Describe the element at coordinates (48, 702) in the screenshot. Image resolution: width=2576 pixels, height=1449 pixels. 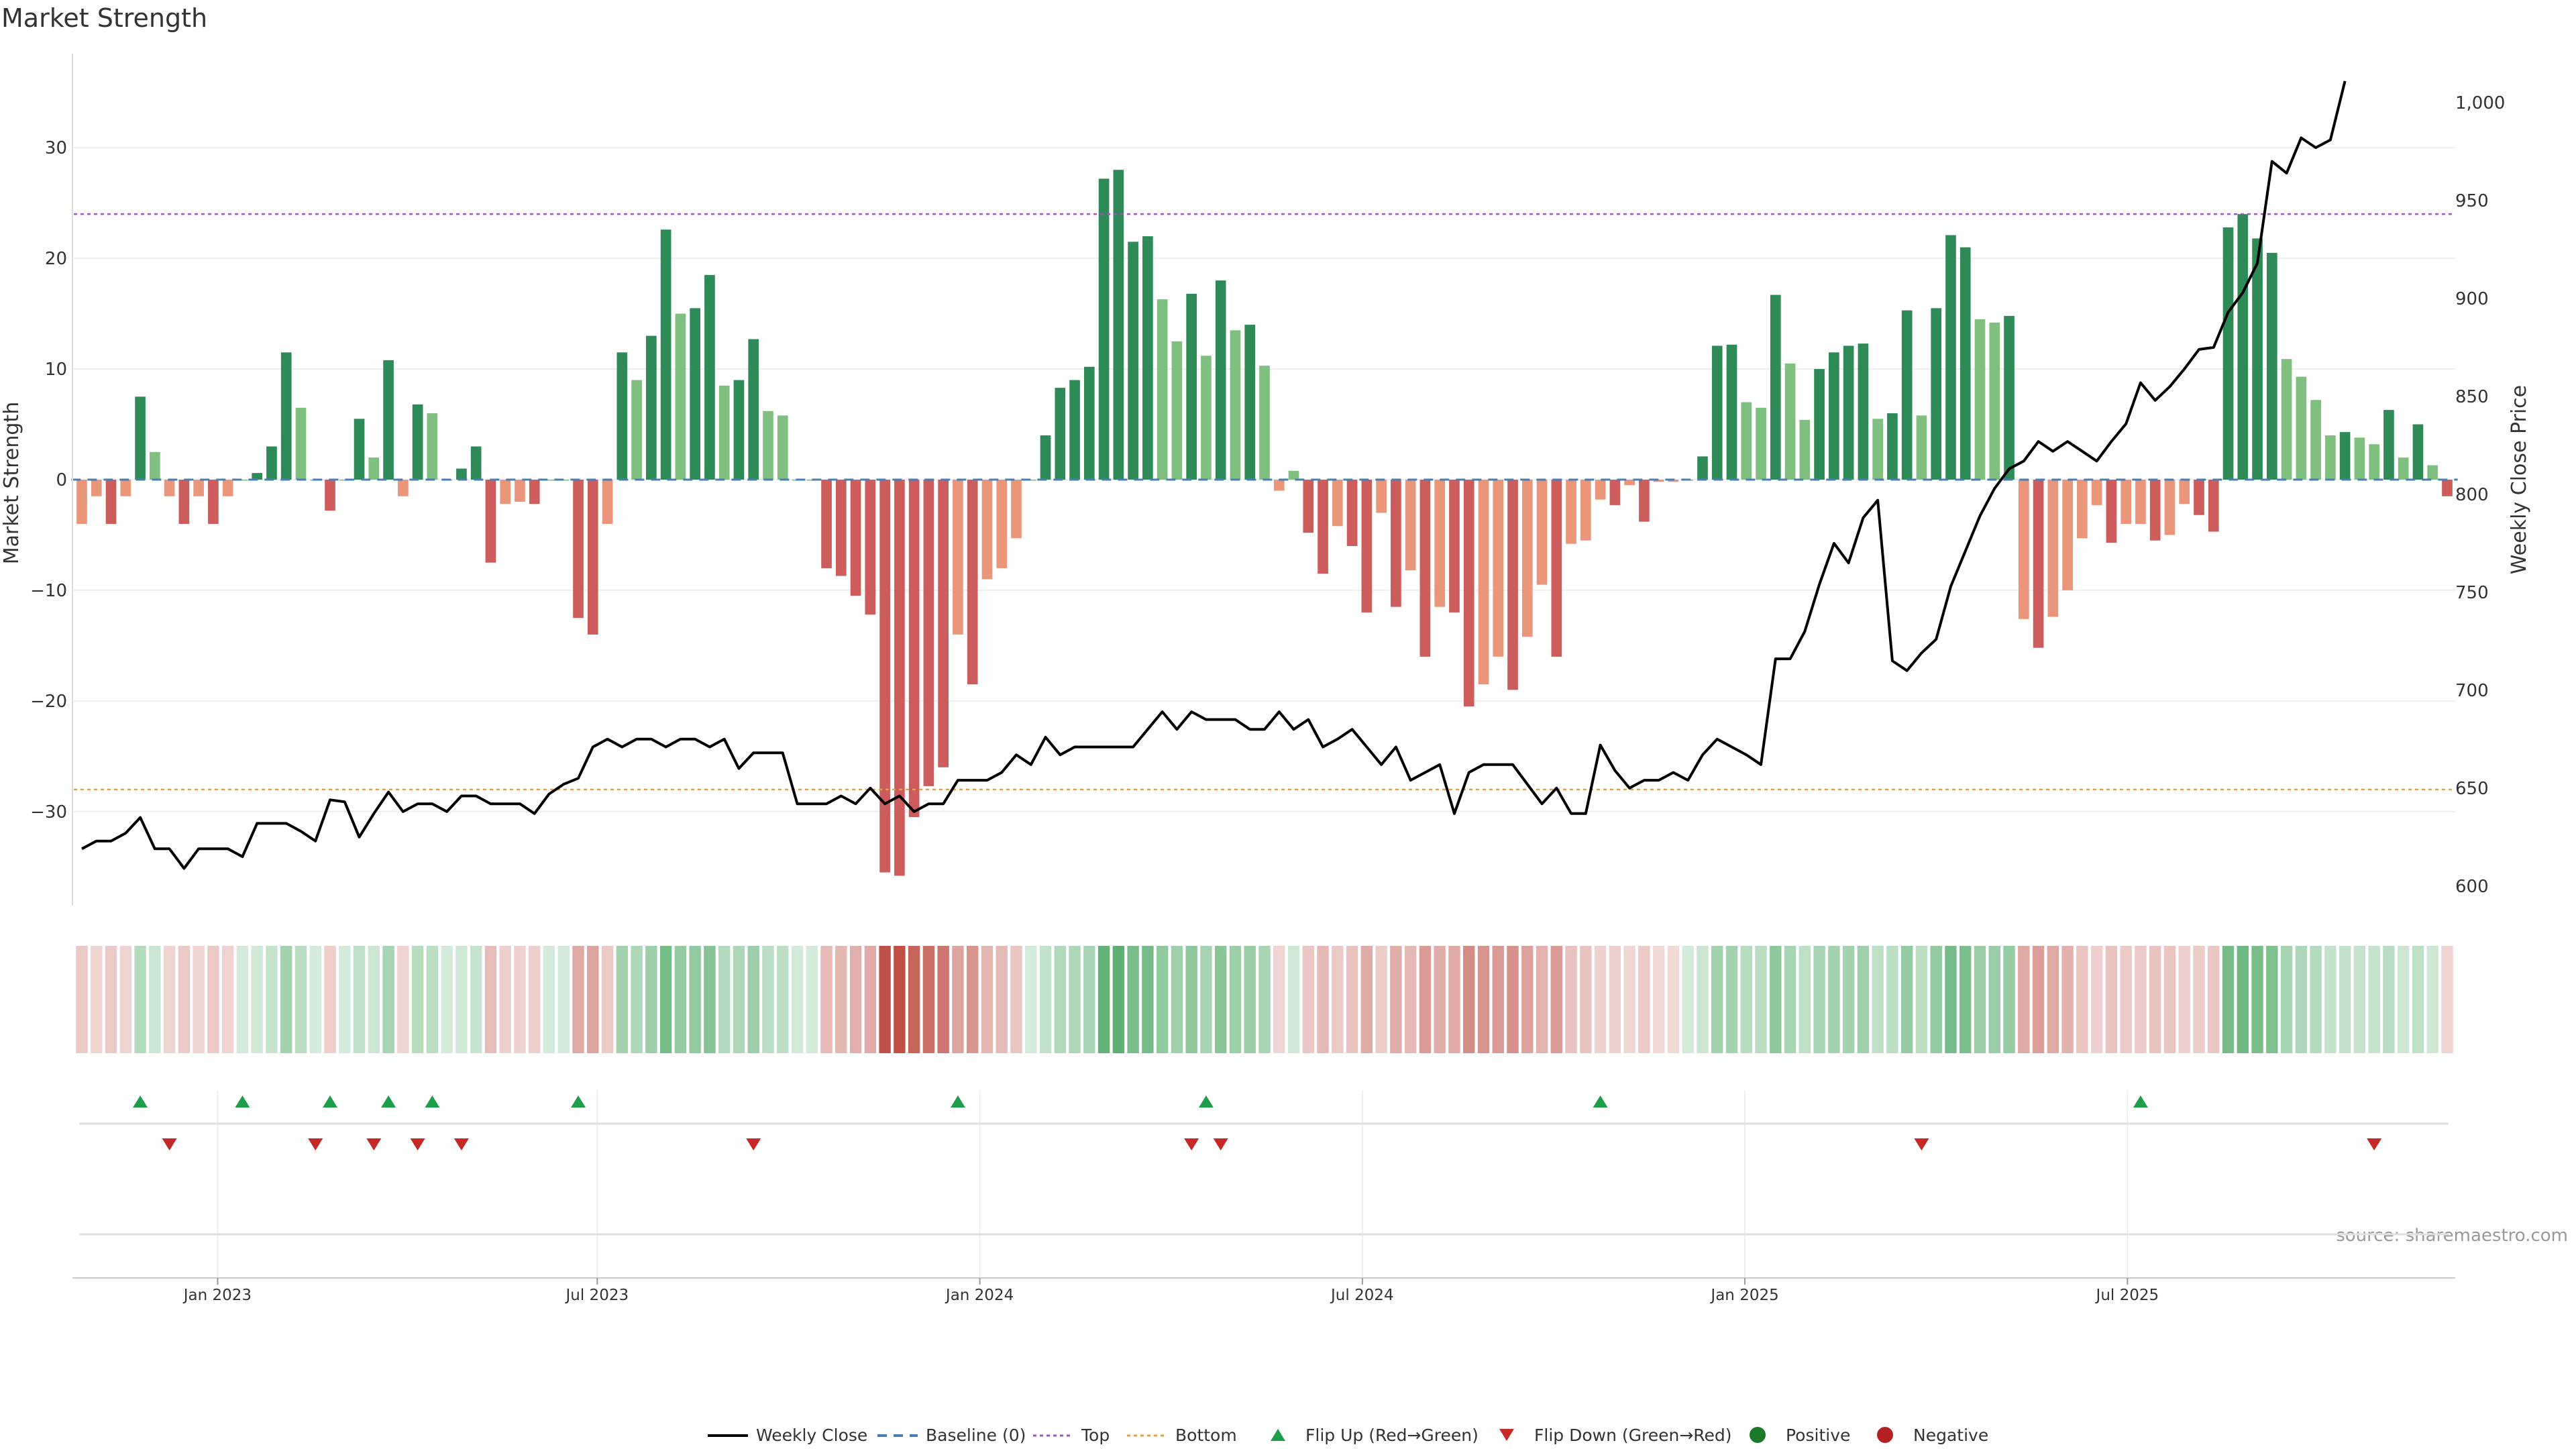
I see `left-tick-label: −20` at that location.